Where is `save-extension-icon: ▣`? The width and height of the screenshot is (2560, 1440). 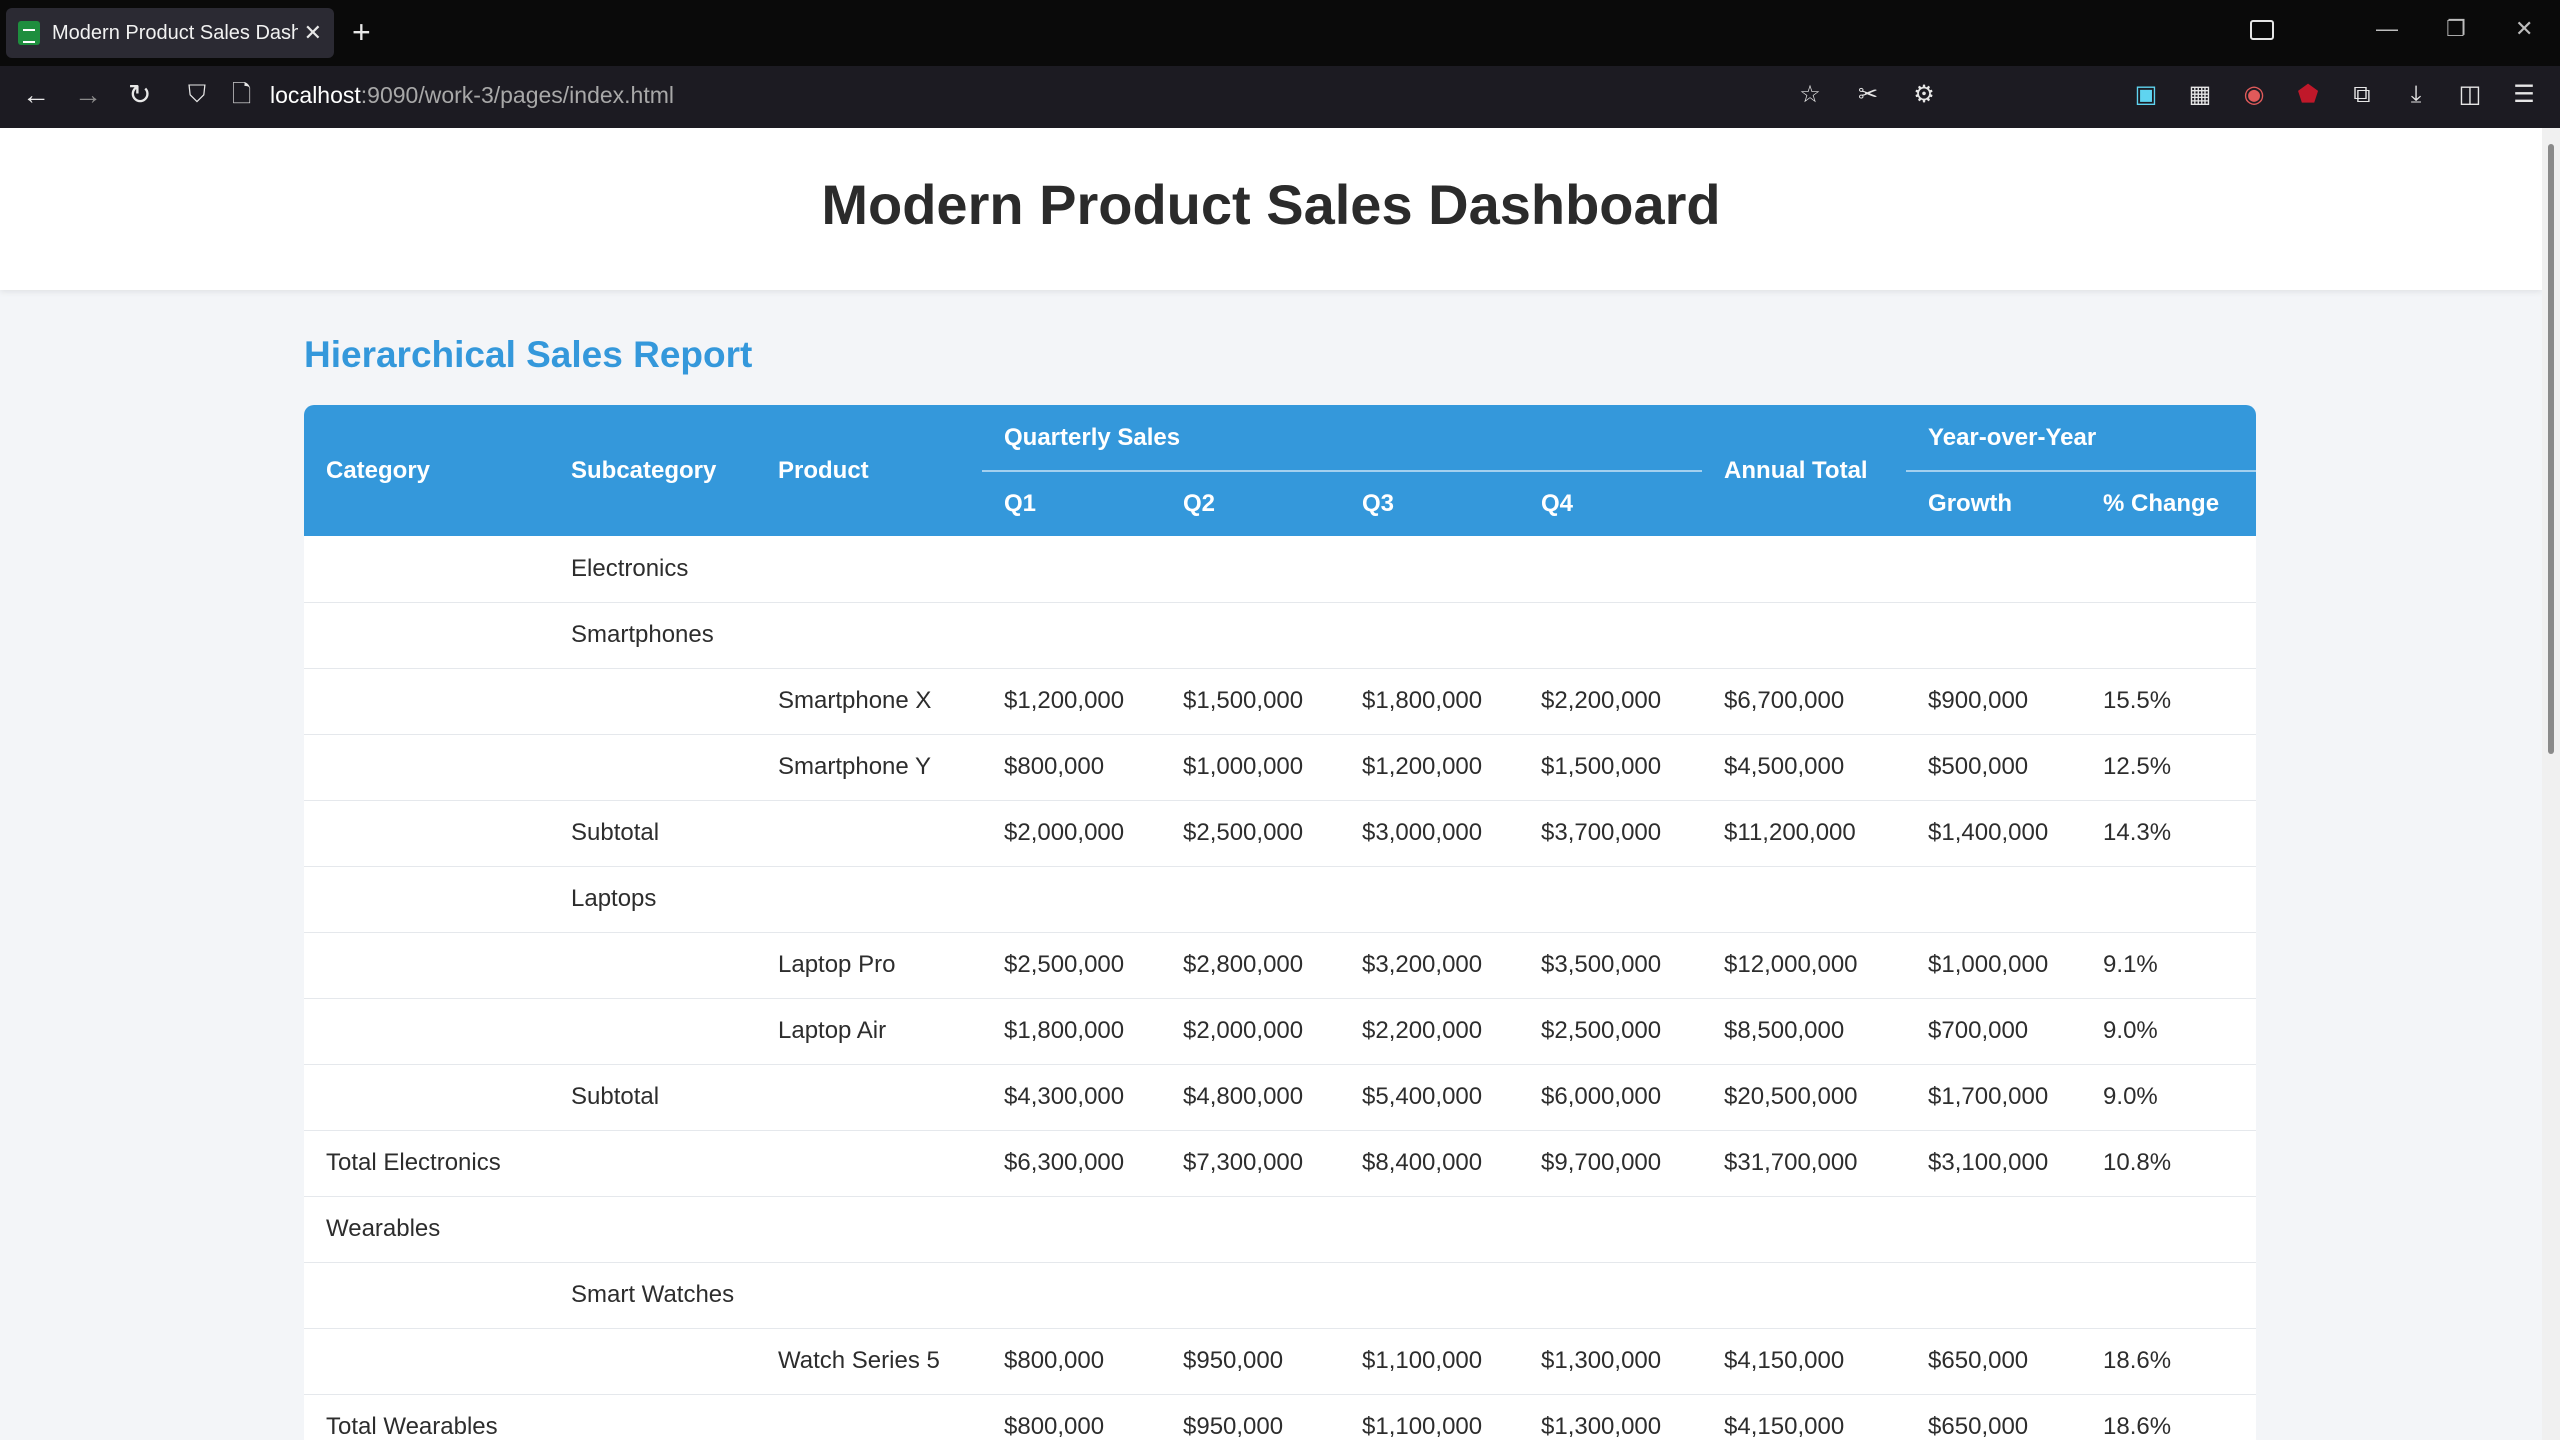 save-extension-icon: ▣ is located at coordinates (2146, 94).